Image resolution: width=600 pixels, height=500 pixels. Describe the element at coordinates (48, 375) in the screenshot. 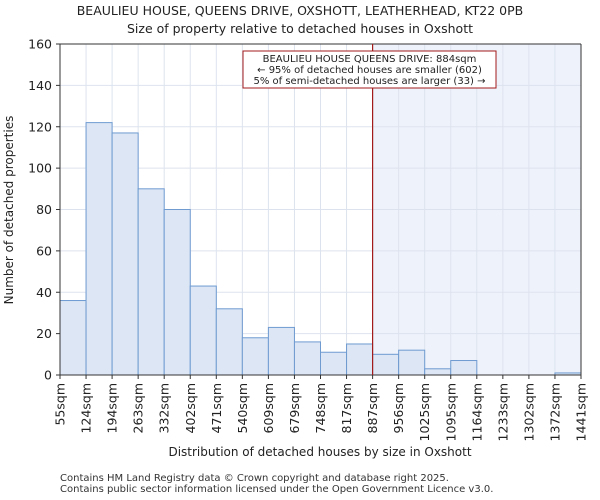

I see `y-tick-label: 0` at that location.